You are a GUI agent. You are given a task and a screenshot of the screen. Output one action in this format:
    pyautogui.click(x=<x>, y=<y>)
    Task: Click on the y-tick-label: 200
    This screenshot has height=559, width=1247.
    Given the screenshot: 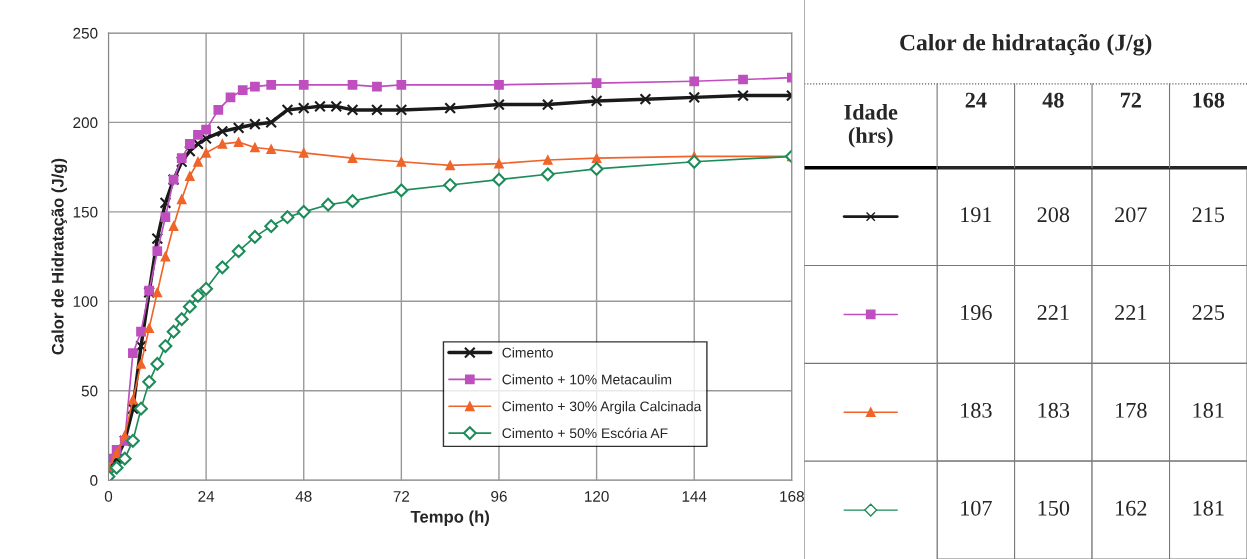 What is the action you would take?
    pyautogui.click(x=85, y=123)
    